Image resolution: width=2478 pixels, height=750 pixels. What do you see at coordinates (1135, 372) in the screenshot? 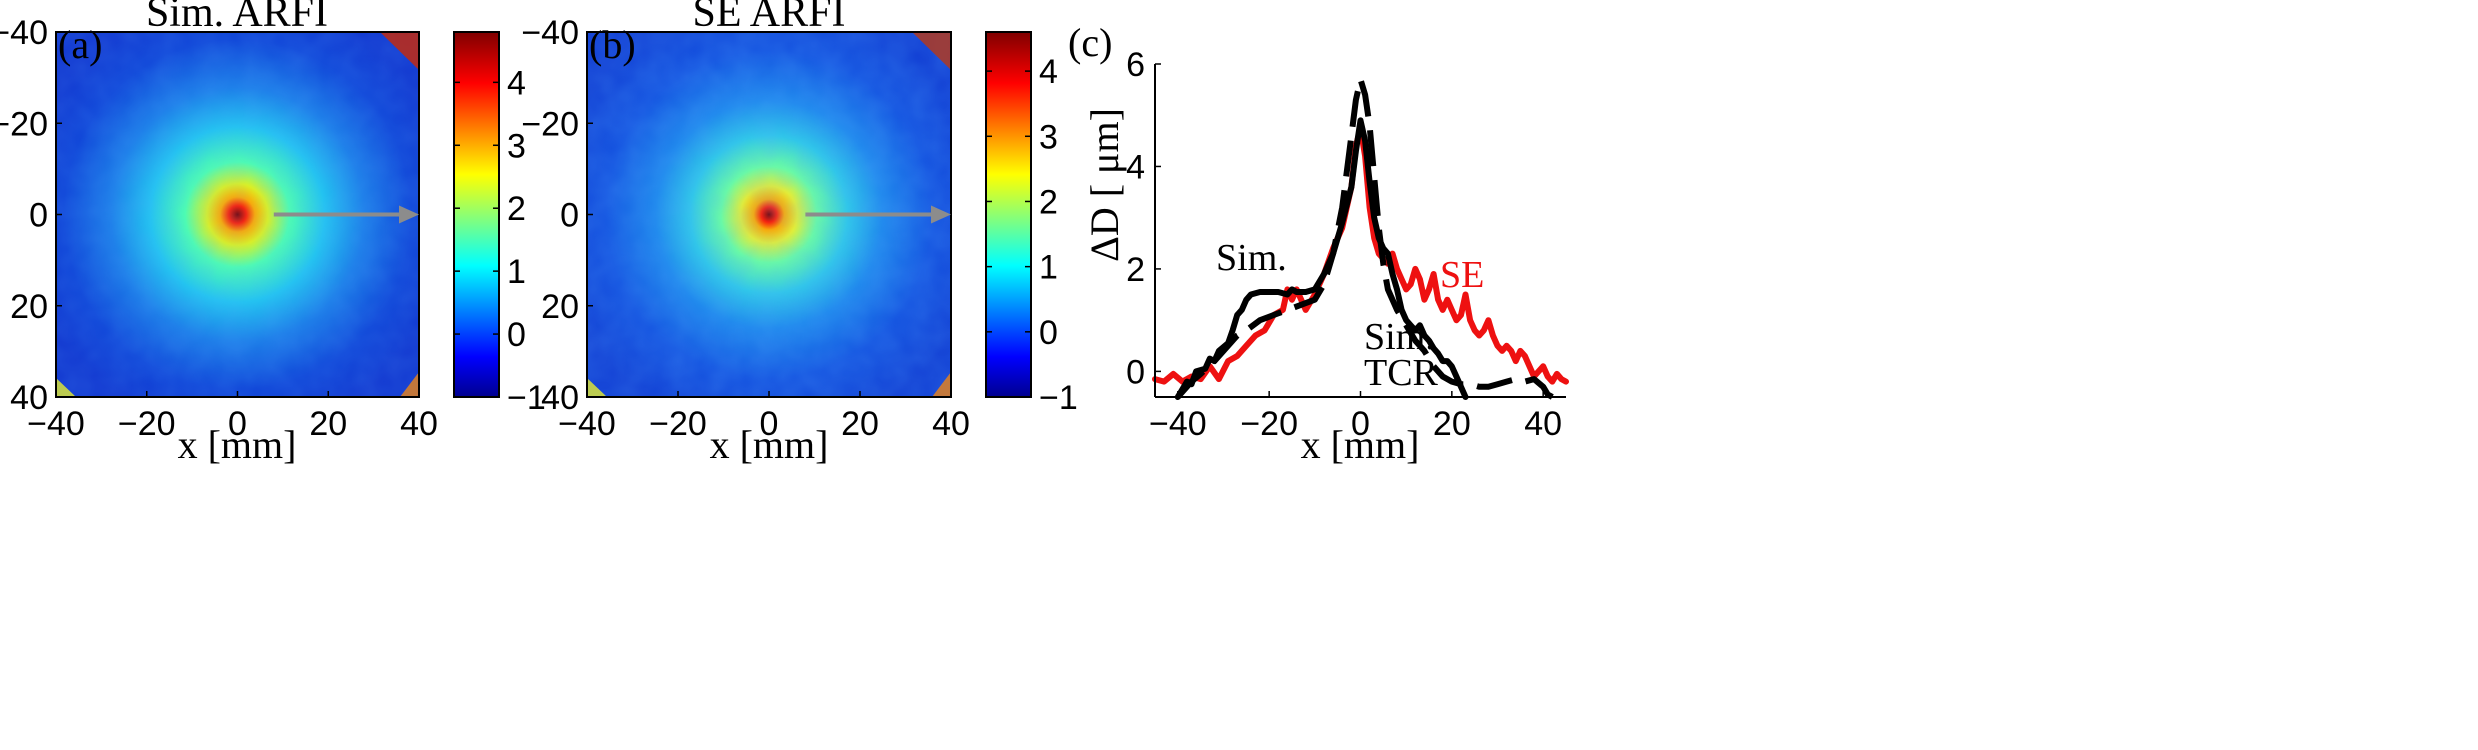
I see `y-tick-label-c: 0` at bounding box center [1135, 372].